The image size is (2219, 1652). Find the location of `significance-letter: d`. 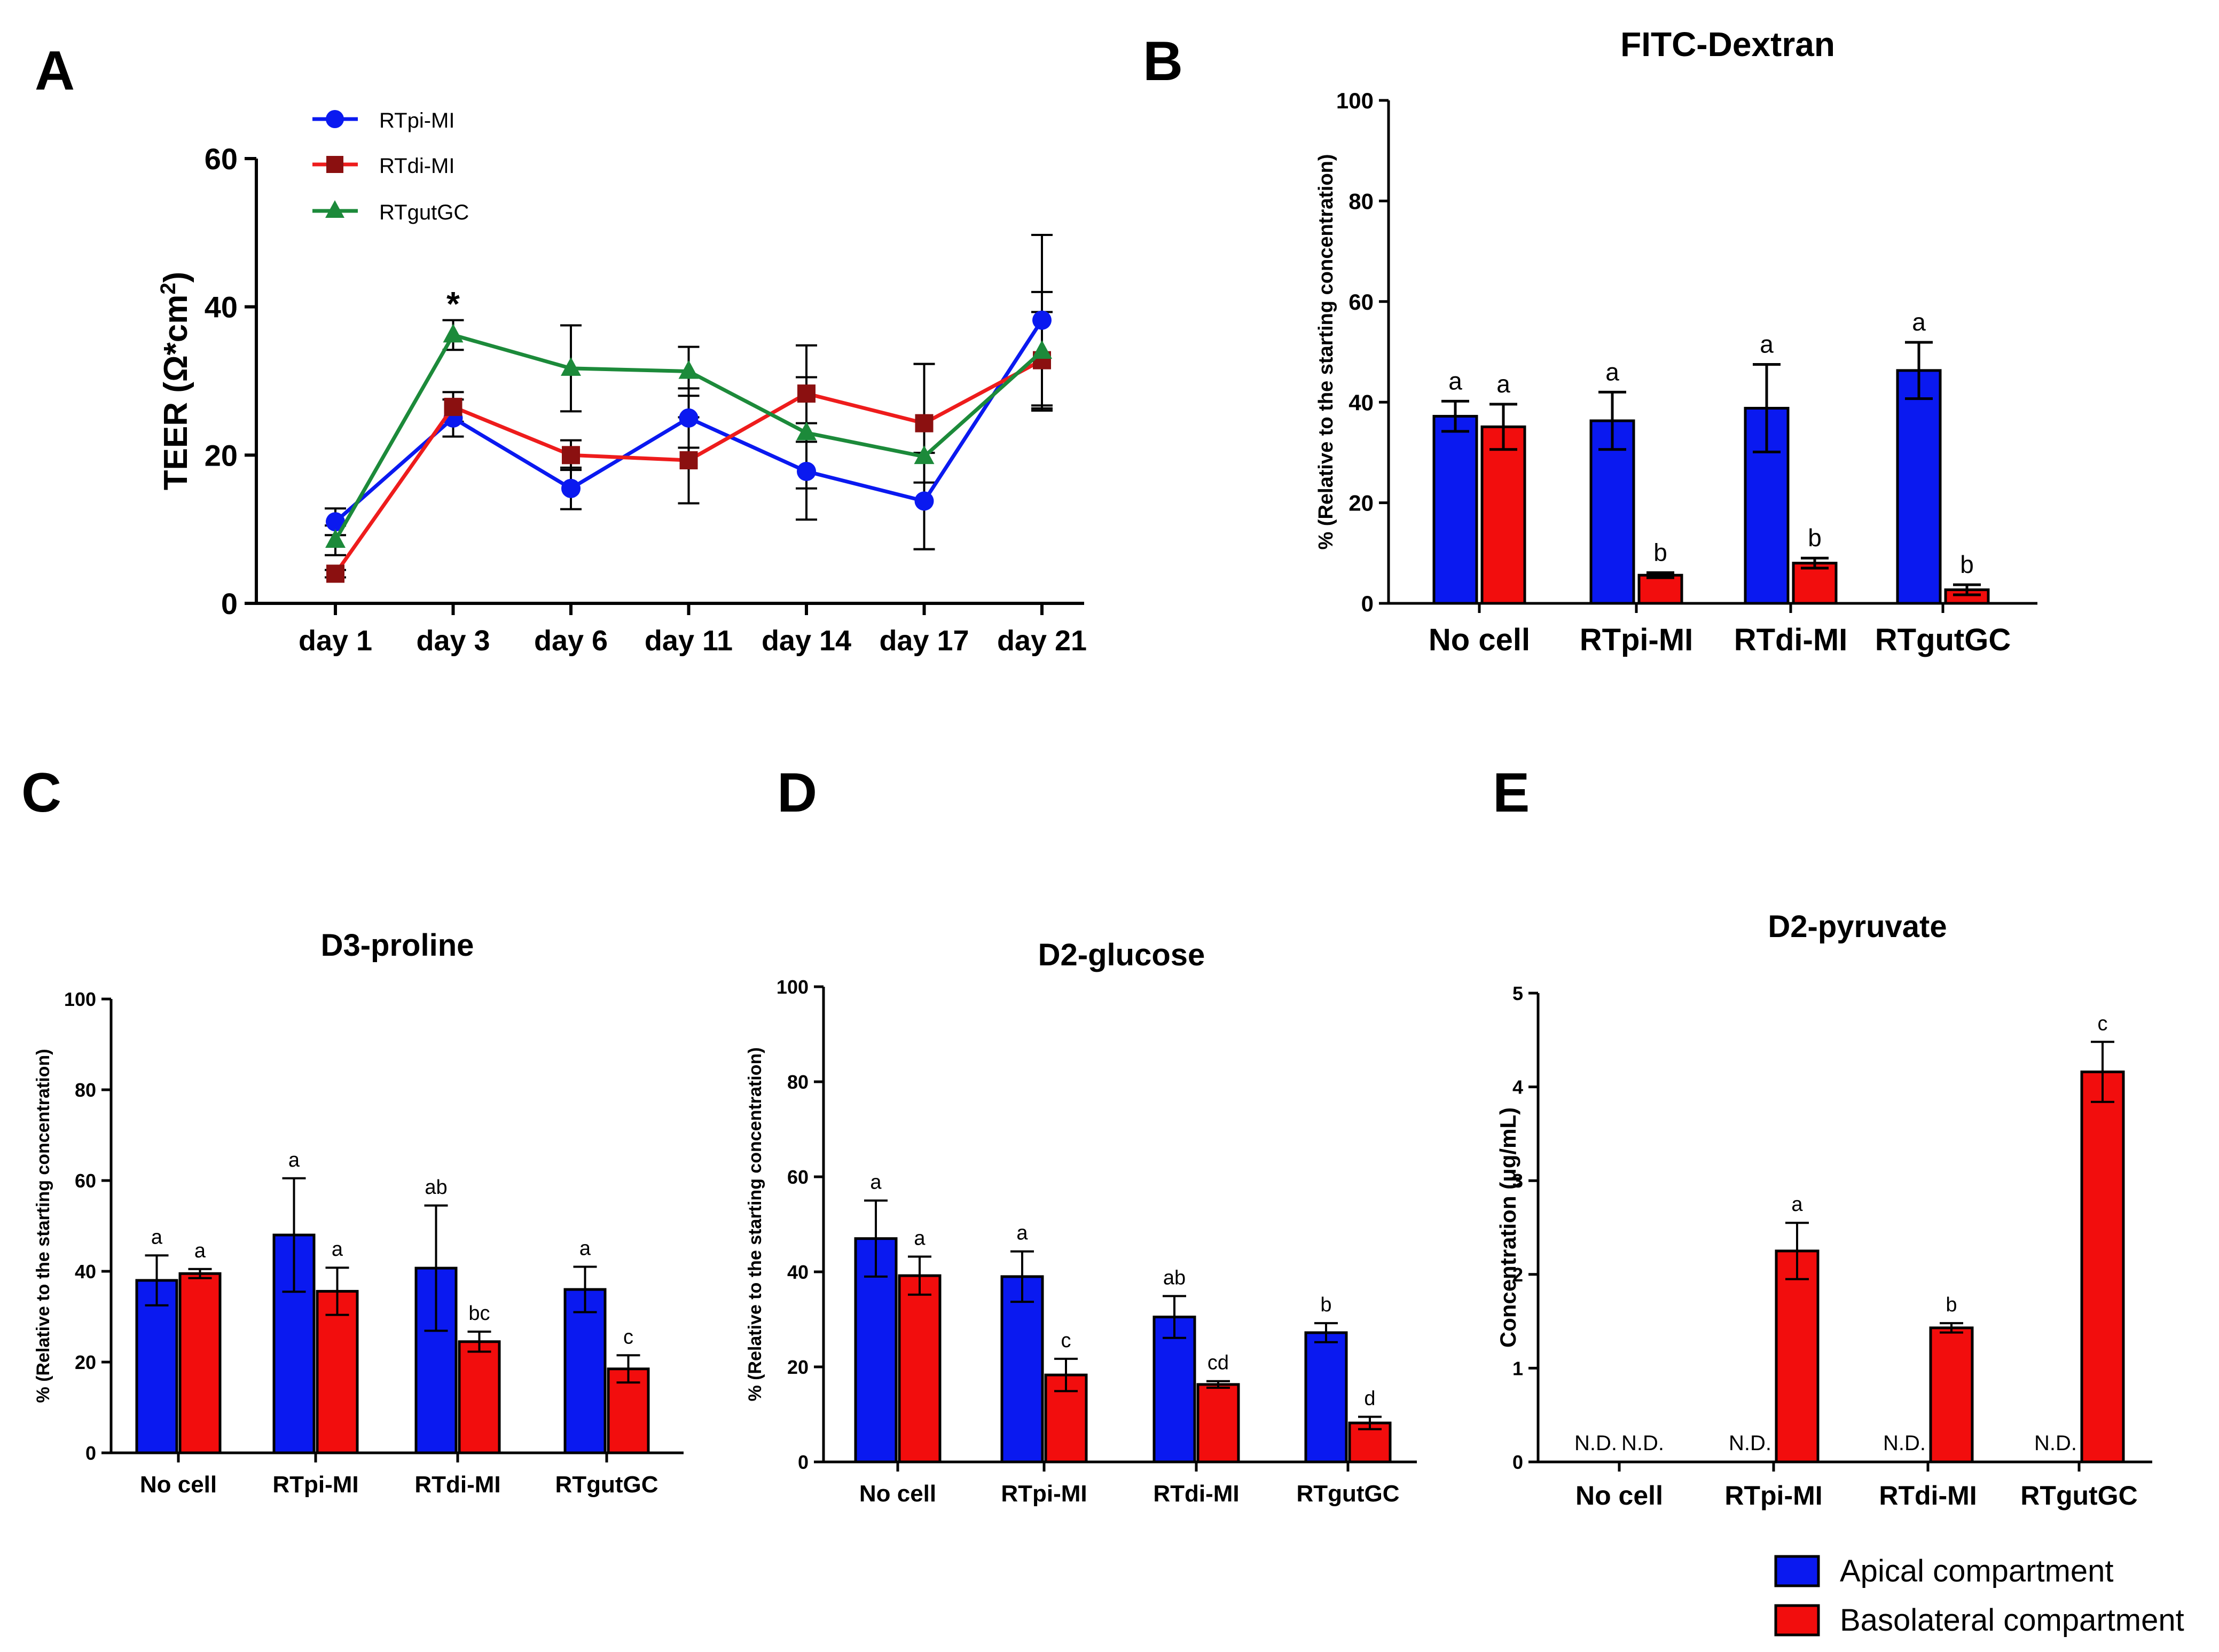

significance-letter: d is located at coordinates (1369, 1398).